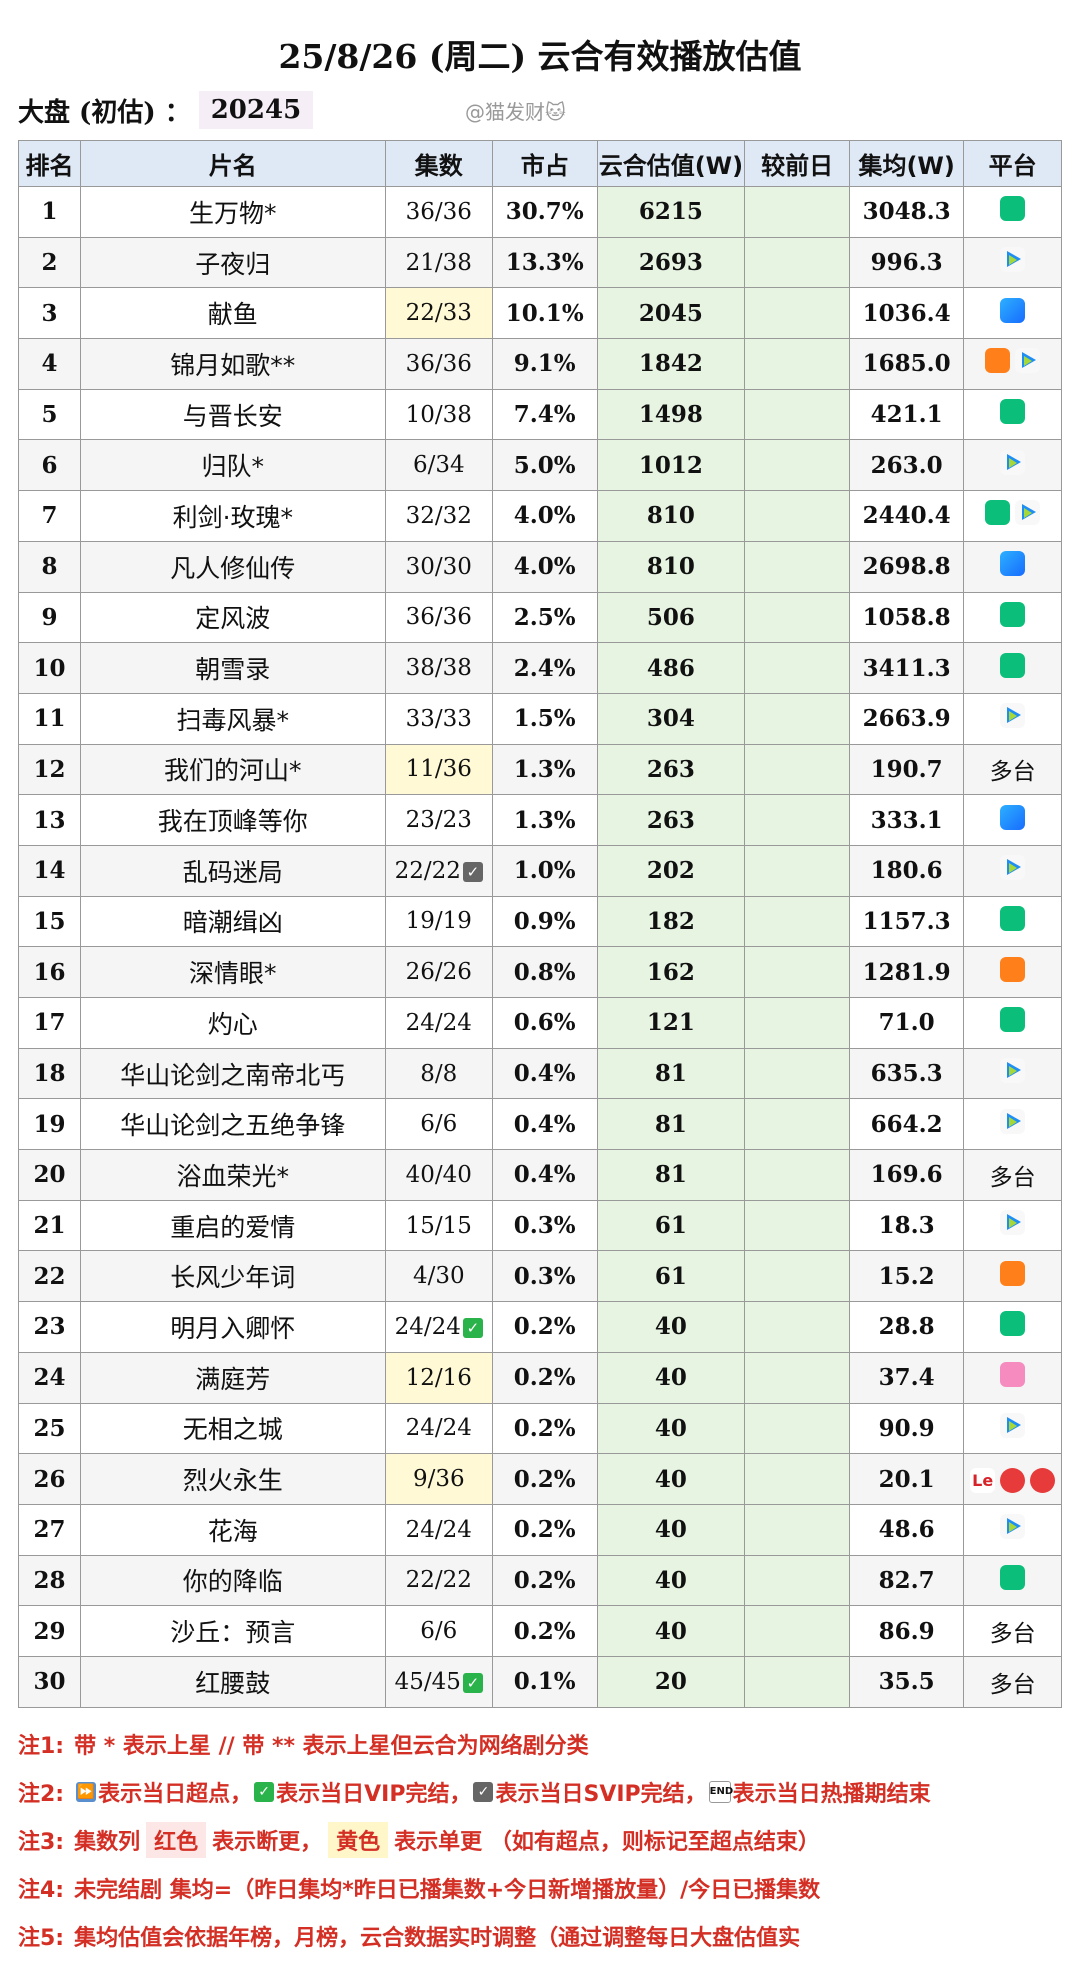 The image size is (1080, 1963). I want to click on cell-value-text: 61, so click(670, 1276).